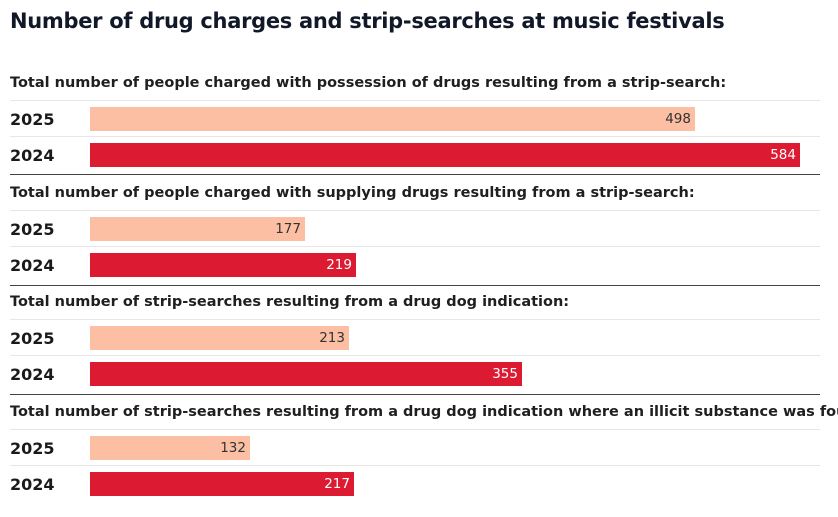 This screenshot has width=838, height=517. Describe the element at coordinates (415, 447) in the screenshot. I see `bar-row: 2025 132` at that location.